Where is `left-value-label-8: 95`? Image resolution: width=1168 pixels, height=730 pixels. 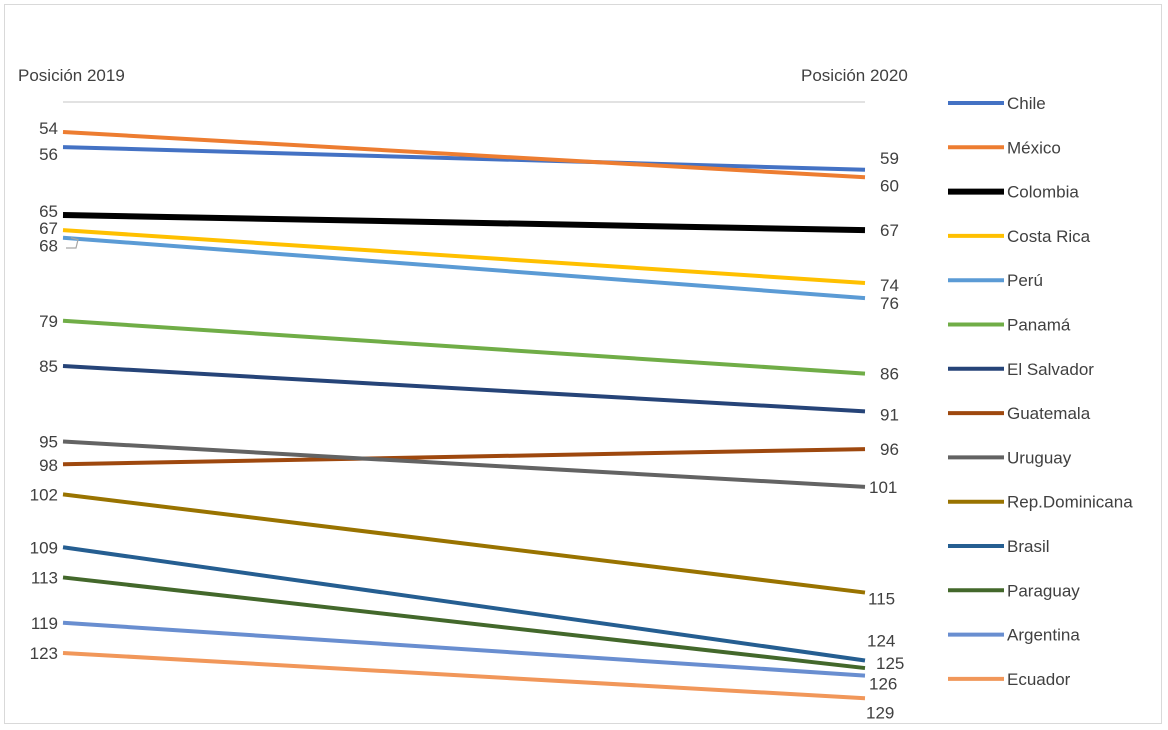 left-value-label-8: 95 is located at coordinates (48, 442).